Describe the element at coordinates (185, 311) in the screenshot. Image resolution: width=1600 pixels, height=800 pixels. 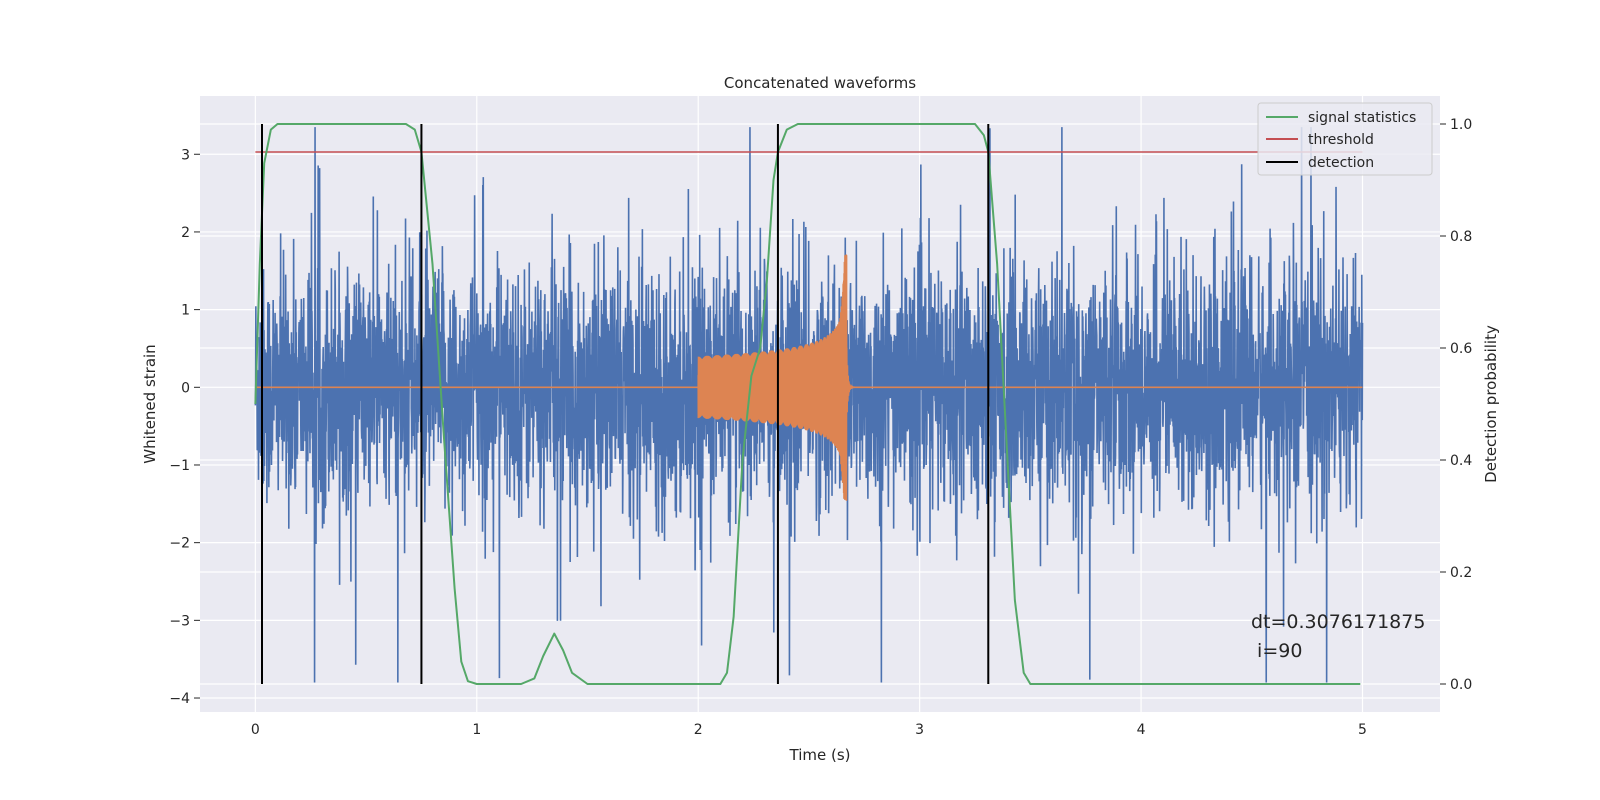
I see `y-tick-label: 1` at that location.